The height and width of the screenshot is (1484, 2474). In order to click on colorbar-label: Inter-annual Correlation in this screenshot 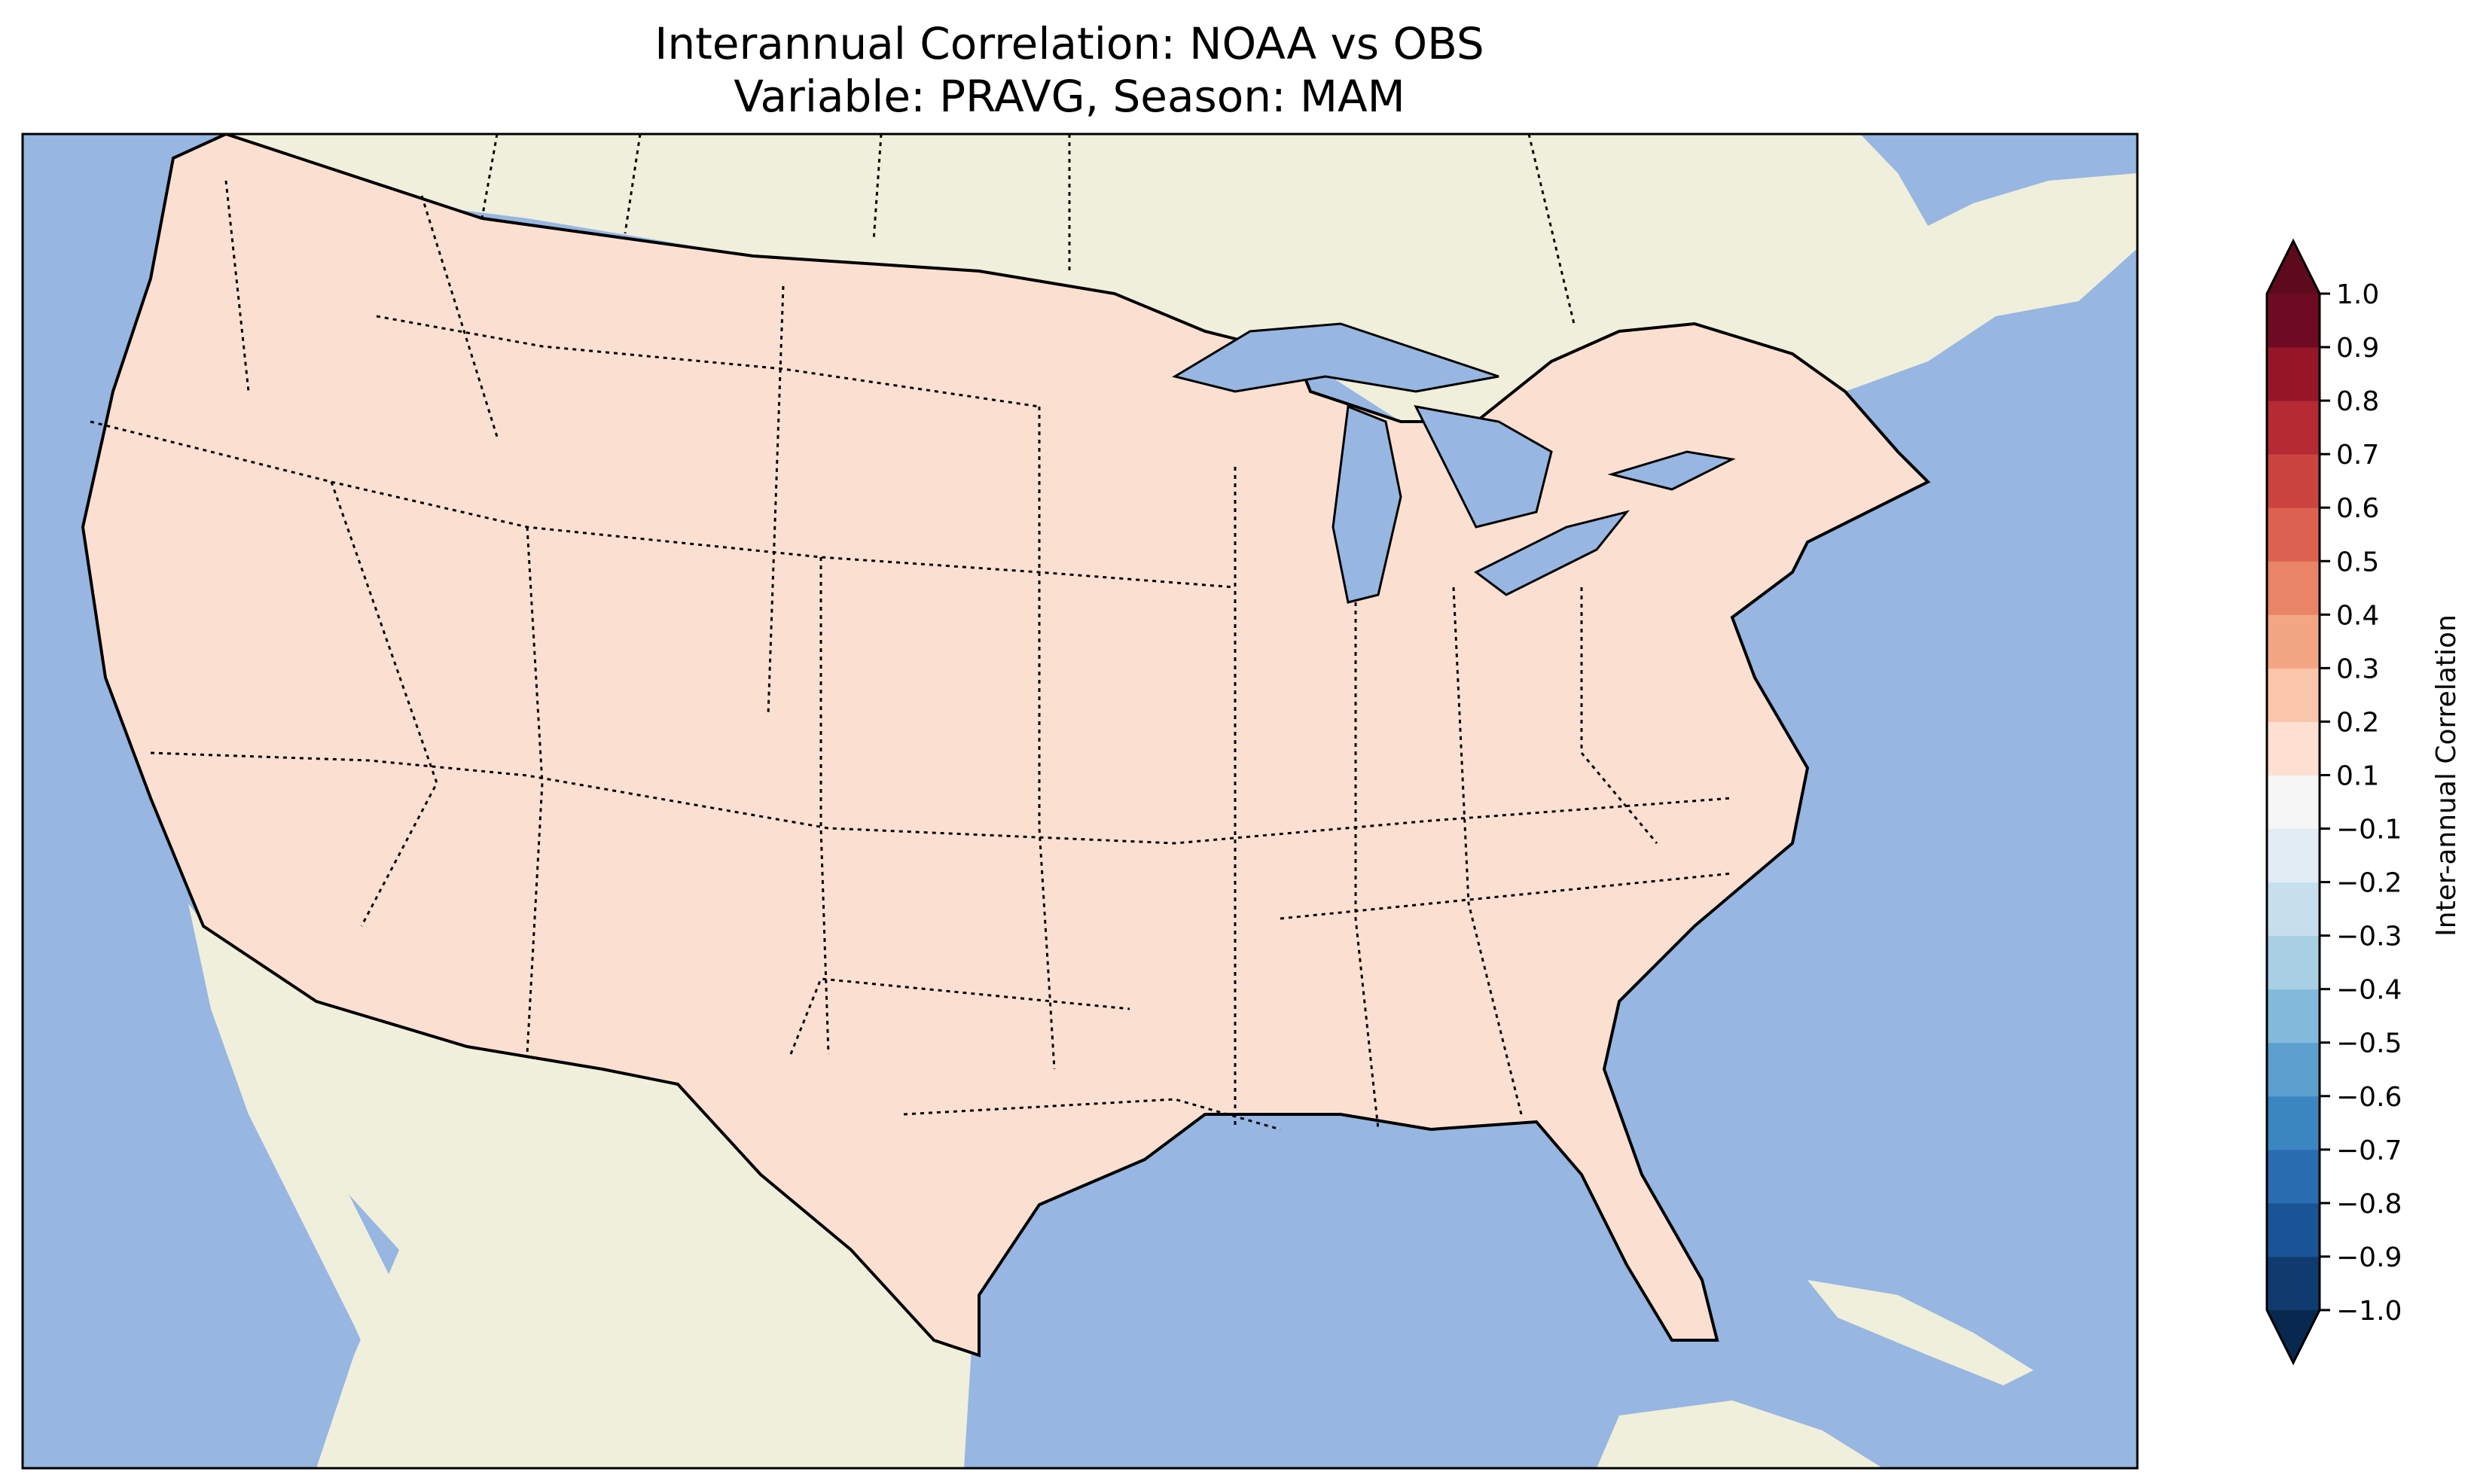, I will do `click(2446, 775)`.